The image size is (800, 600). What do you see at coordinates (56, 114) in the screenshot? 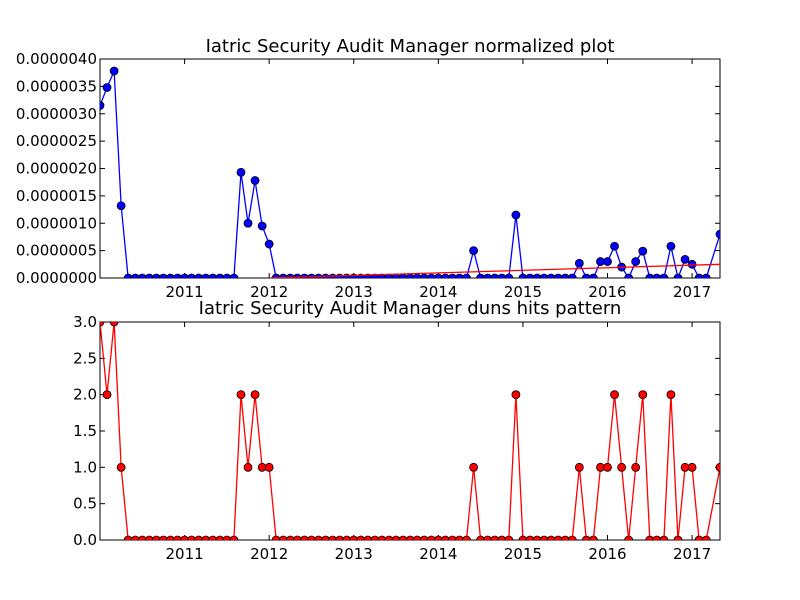
I see `y-tick-label: 0.0000030` at bounding box center [56, 114].